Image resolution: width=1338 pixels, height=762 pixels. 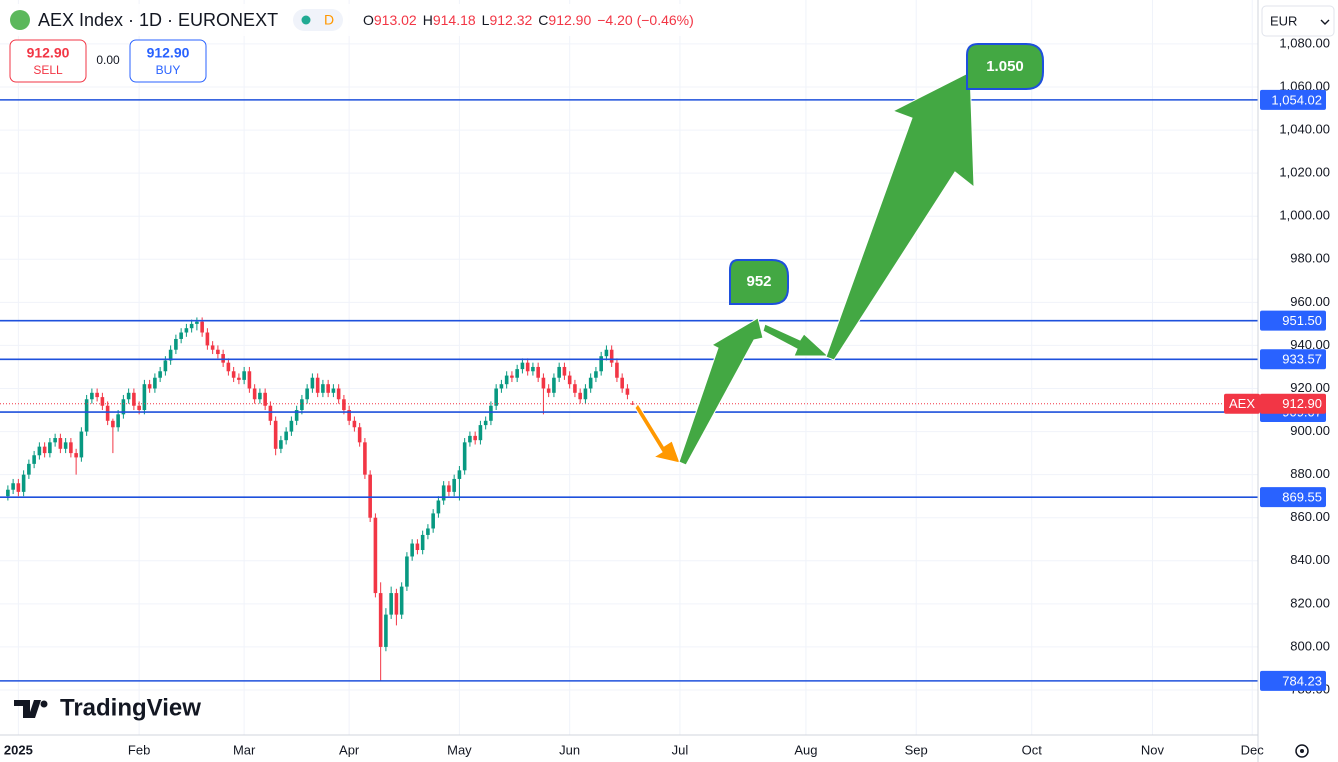 What do you see at coordinates (1304, 215) in the screenshot?
I see `y-tick-label: 1,000.00` at bounding box center [1304, 215].